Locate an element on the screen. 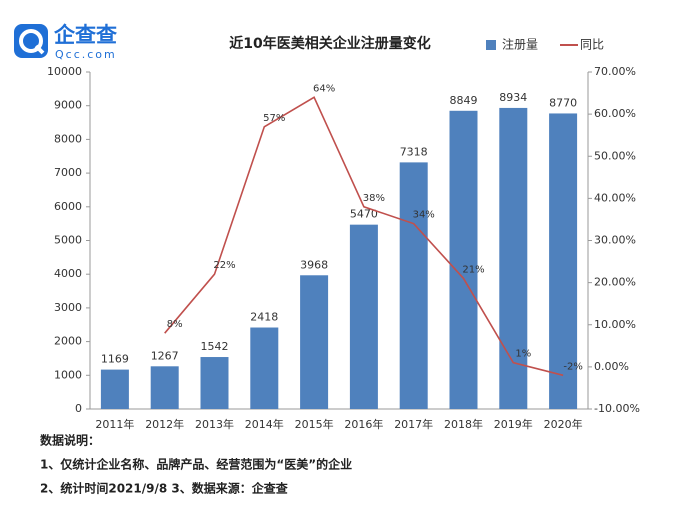  y-tick-label: 3000 is located at coordinates (68, 307).